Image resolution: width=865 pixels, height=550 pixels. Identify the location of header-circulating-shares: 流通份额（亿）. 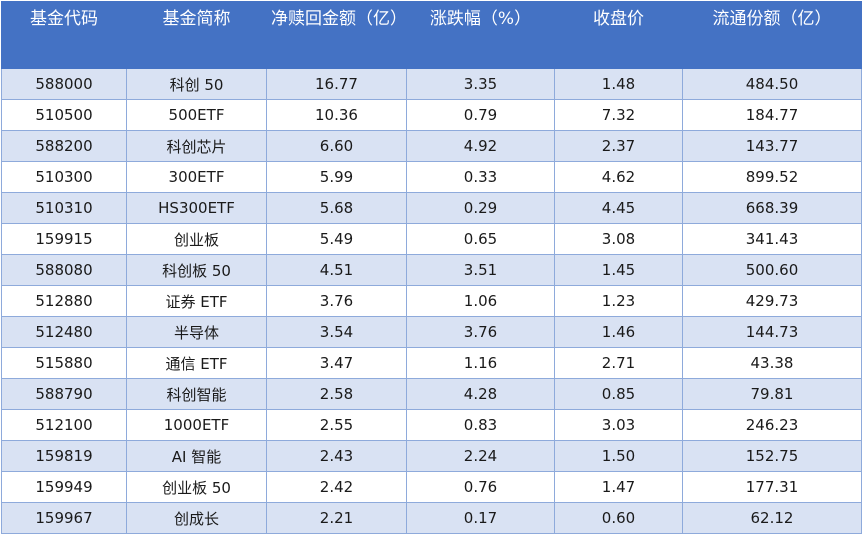
(772, 35).